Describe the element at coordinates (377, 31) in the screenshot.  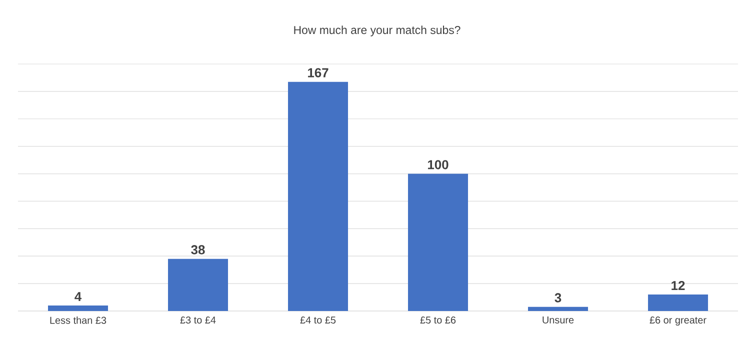
I see `chart-title: How much are your match subs?` at that location.